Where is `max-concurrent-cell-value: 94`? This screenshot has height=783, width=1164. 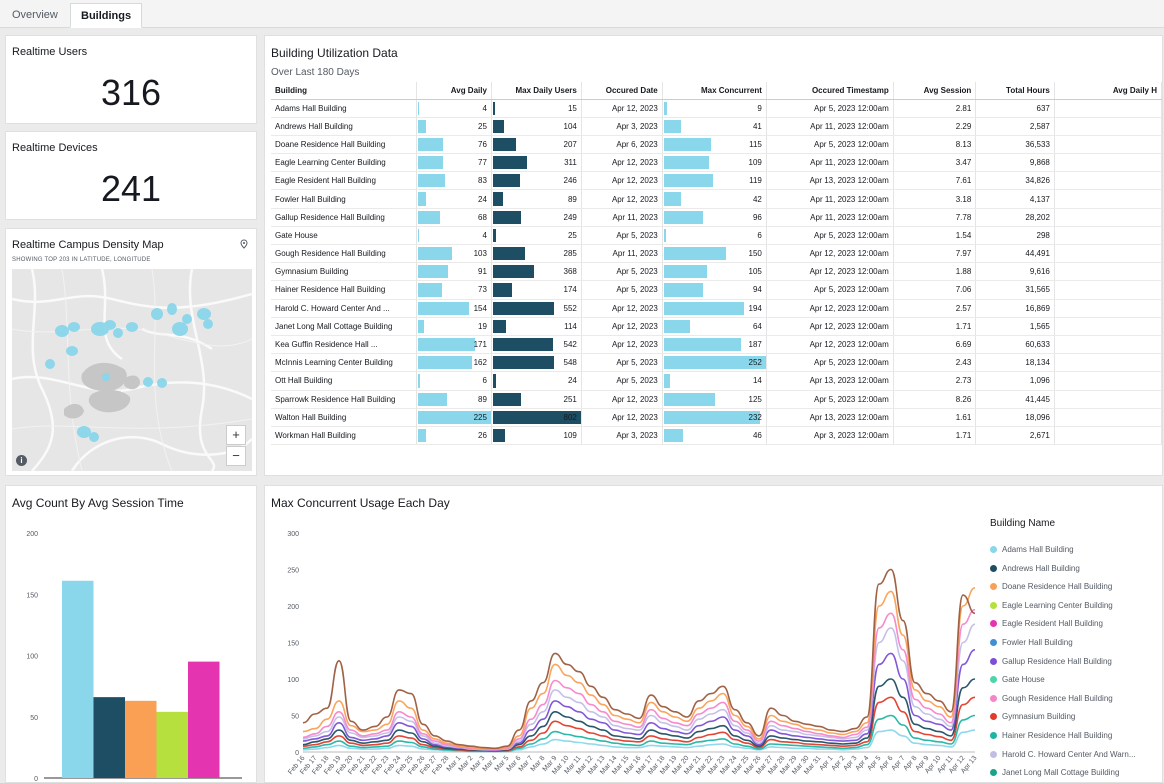 max-concurrent-cell-value: 94 is located at coordinates (757, 290).